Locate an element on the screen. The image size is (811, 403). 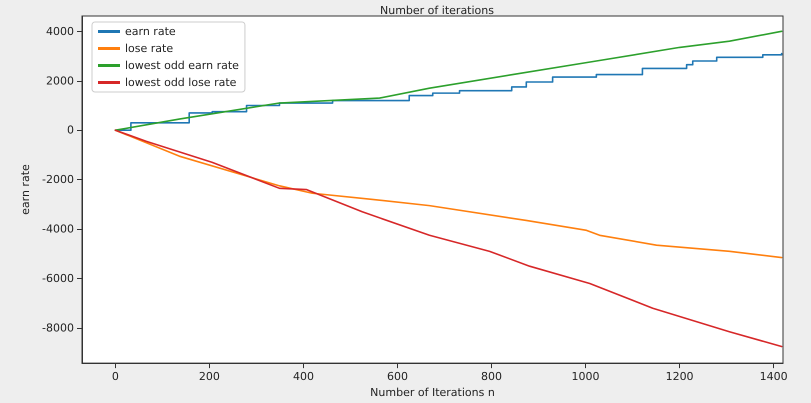
x-tick-label: 1000 is located at coordinates (586, 377).